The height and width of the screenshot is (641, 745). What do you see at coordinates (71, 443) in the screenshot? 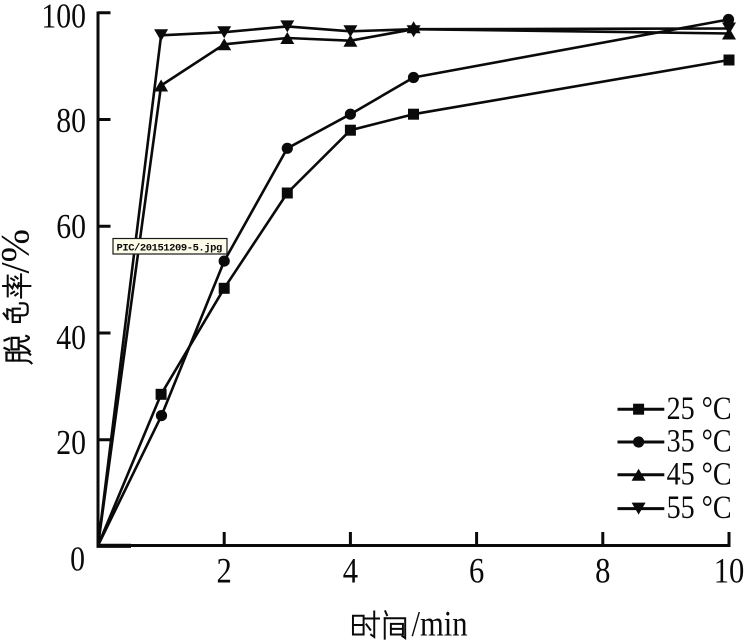
I see `svg-text: 20` at bounding box center [71, 443].